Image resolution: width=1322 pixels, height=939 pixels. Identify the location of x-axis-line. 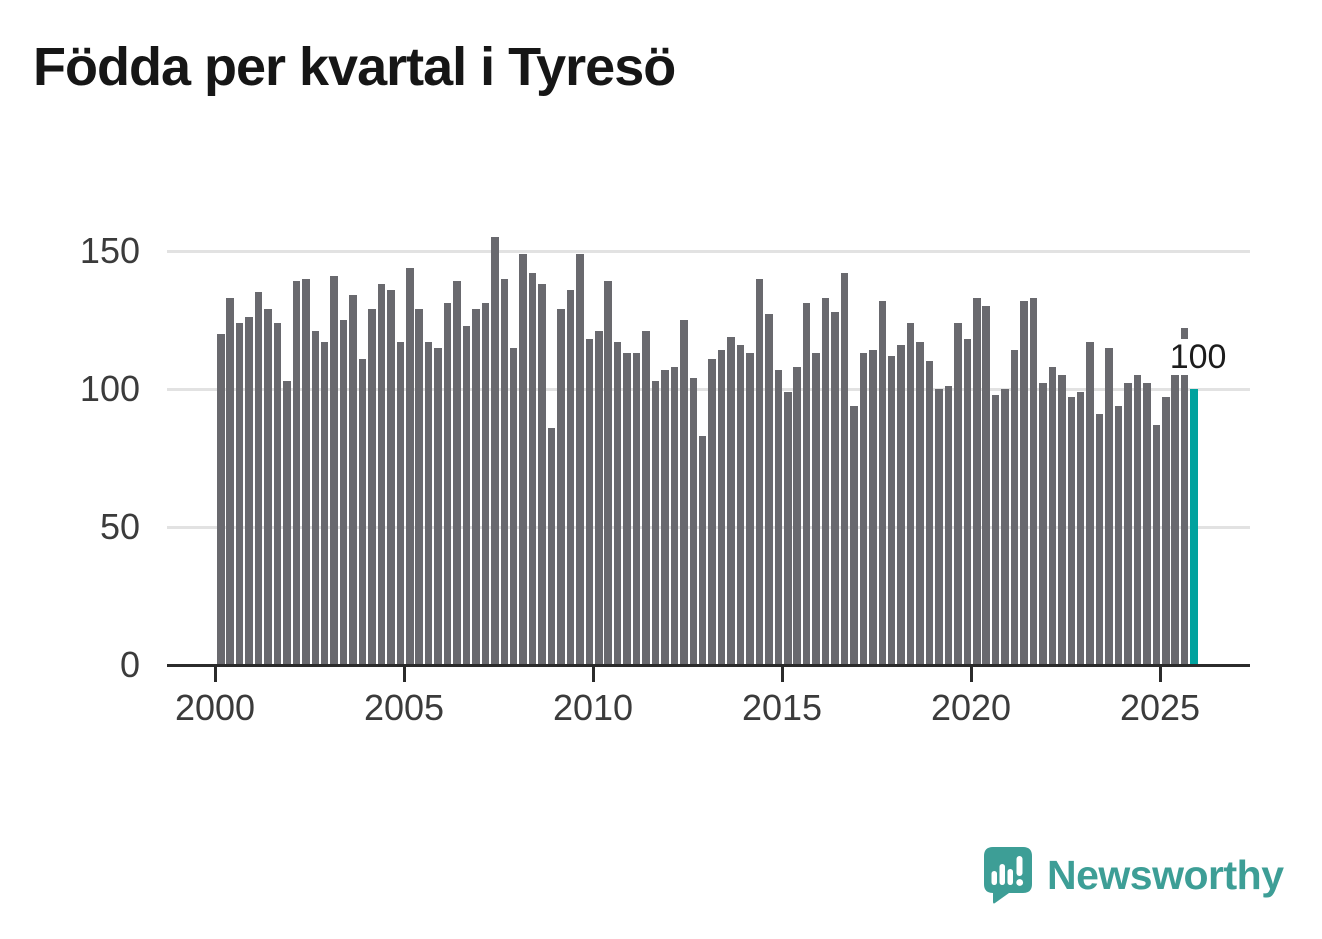
(708, 665).